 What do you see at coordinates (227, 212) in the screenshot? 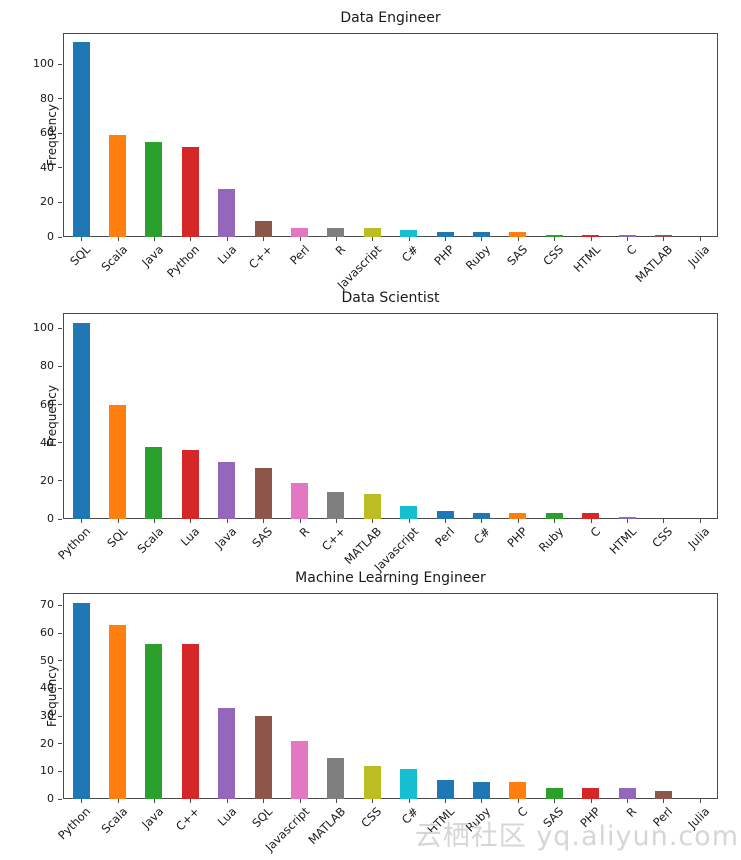
I see `bar-lua` at bounding box center [227, 212].